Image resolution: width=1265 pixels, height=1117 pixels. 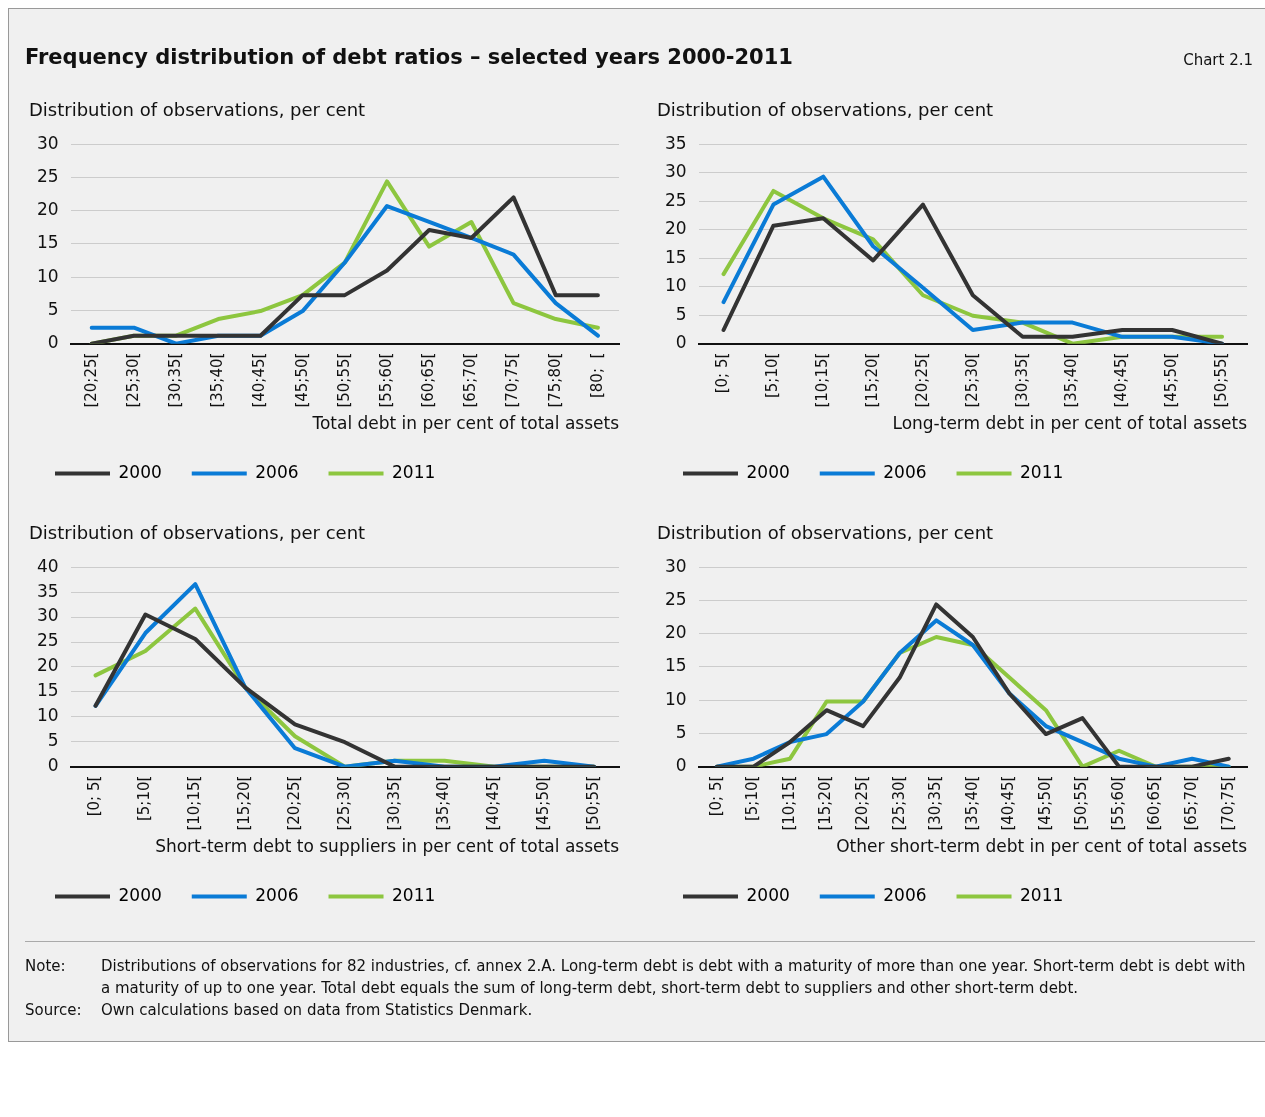 What do you see at coordinates (554, 380) in the screenshot?
I see `x-tick-label: [75;80[` at bounding box center [554, 380].